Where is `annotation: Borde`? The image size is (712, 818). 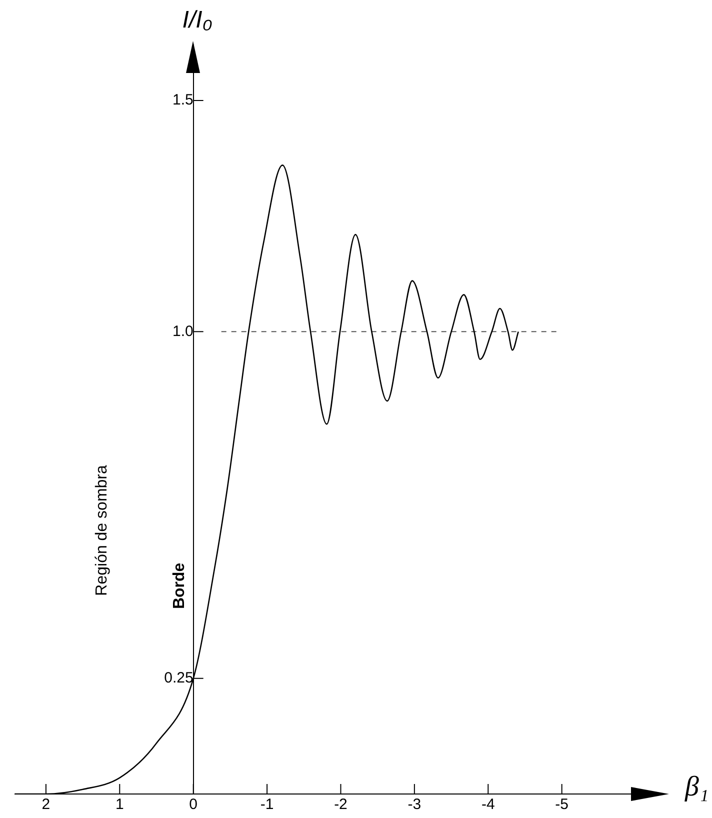
annotation: Borde is located at coordinates (179, 586).